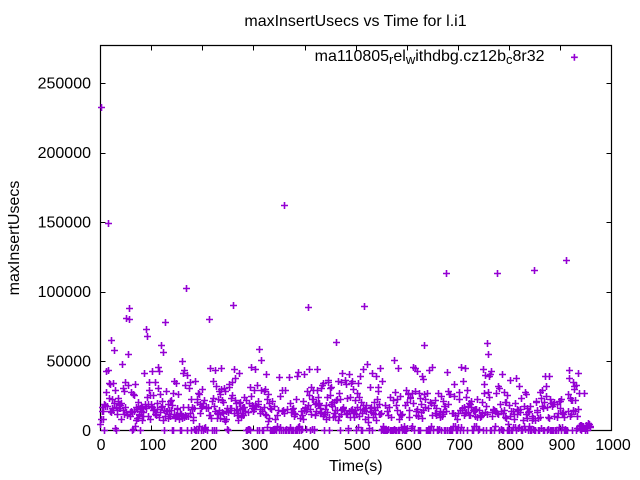 Image resolution: width=640 pixels, height=480 pixels. Describe the element at coordinates (355, 21) in the screenshot. I see `svg-text:maxInsertUsecs vs Time for l.i: maxInsertUsecs vs Time for l.i1` at that location.